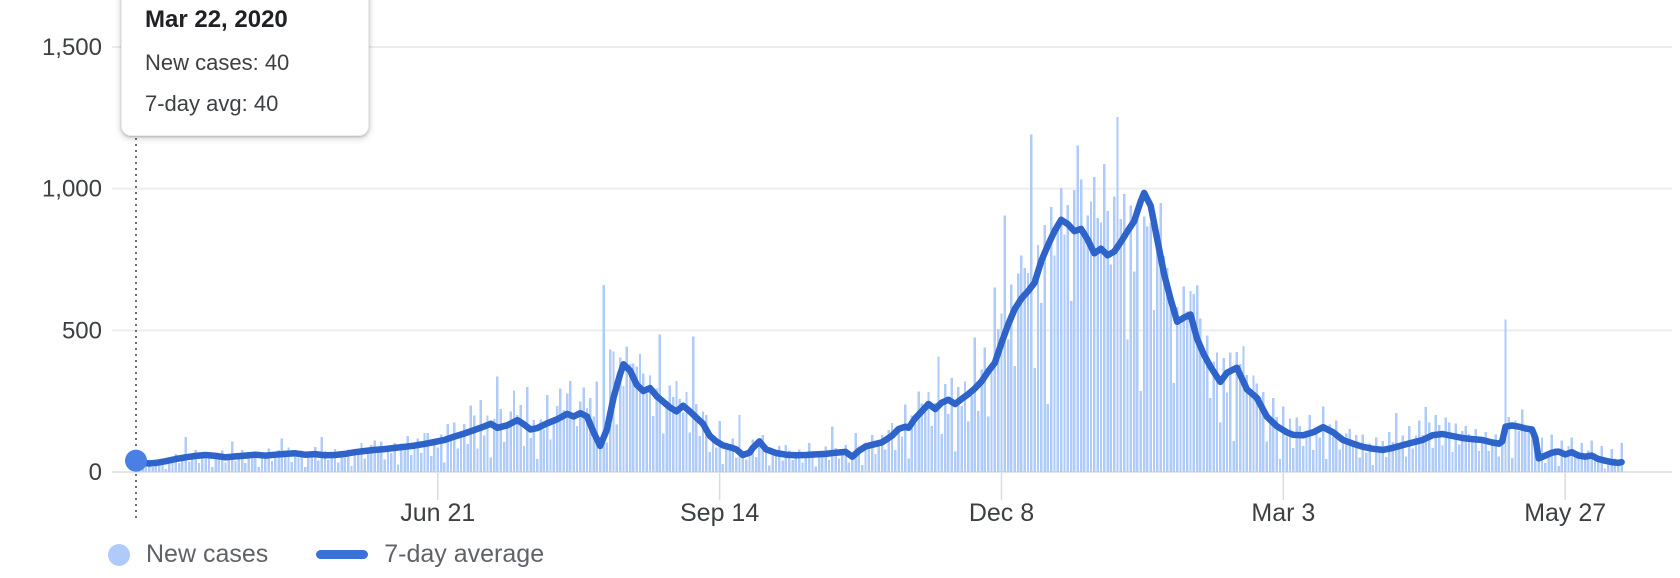 Image resolution: width=1680 pixels, height=578 pixels. Describe the element at coordinates (82, 330) in the screenshot. I see `y-axis-label: 500` at that location.